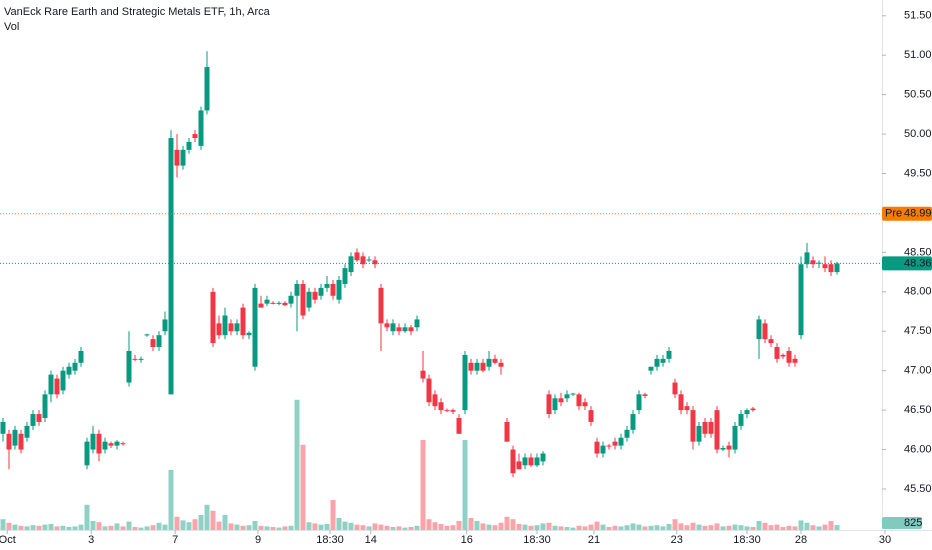 Image resolution: width=932 pixels, height=550 pixels. Describe the element at coordinates (8, 540) in the screenshot. I see `x-tick-label: Oct` at that location.